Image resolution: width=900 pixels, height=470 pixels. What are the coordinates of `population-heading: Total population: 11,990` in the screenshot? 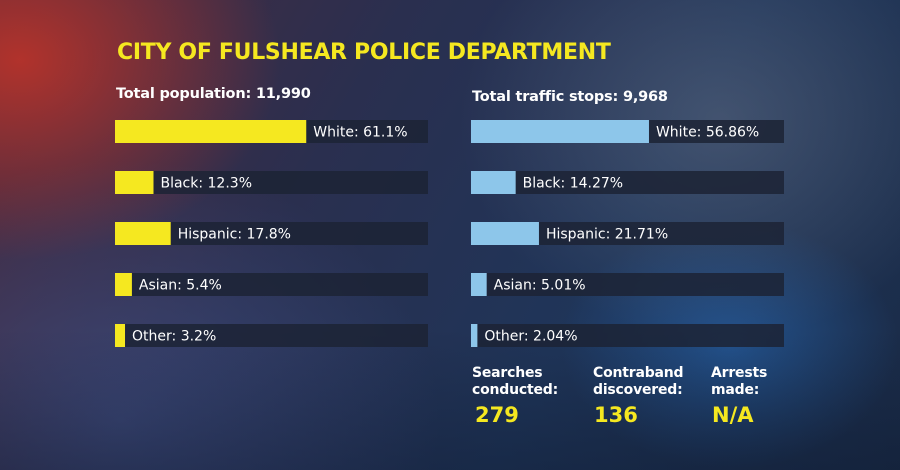 It's located at (213, 94).